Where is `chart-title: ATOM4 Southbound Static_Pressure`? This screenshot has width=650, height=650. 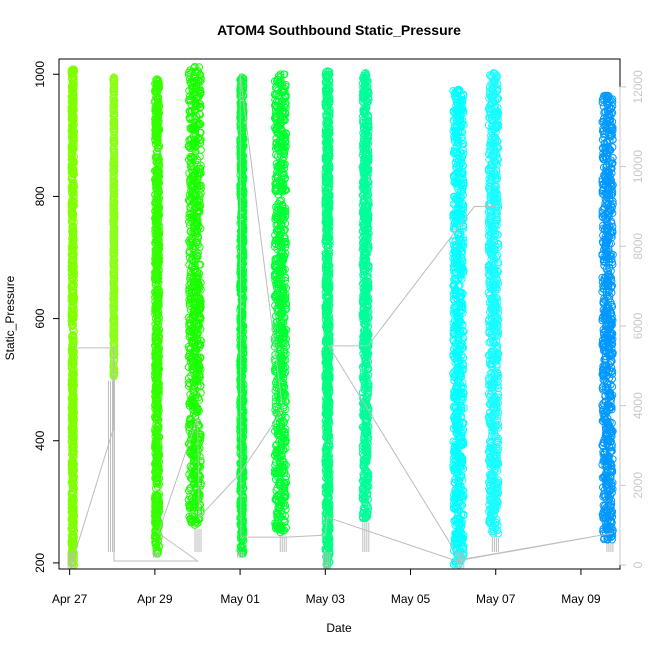 chart-title: ATOM4 Southbound Static_Pressure is located at coordinates (339, 30).